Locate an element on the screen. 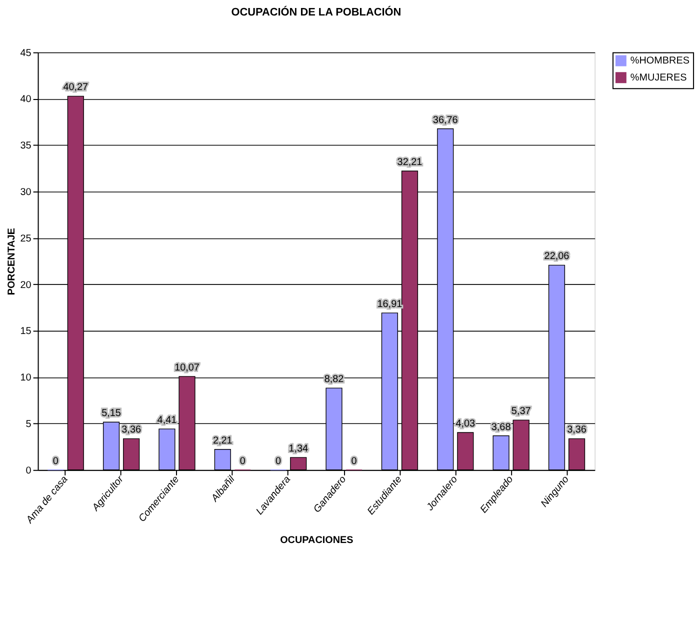  y-tick-label: 35 is located at coordinates (26, 146).